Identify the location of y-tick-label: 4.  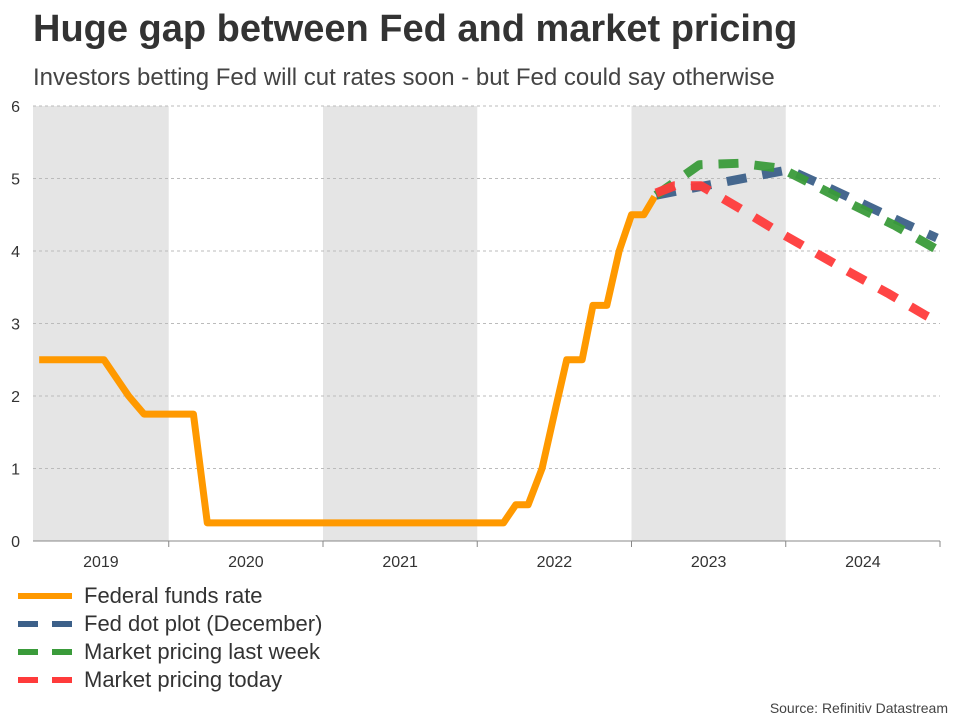
(15, 252).